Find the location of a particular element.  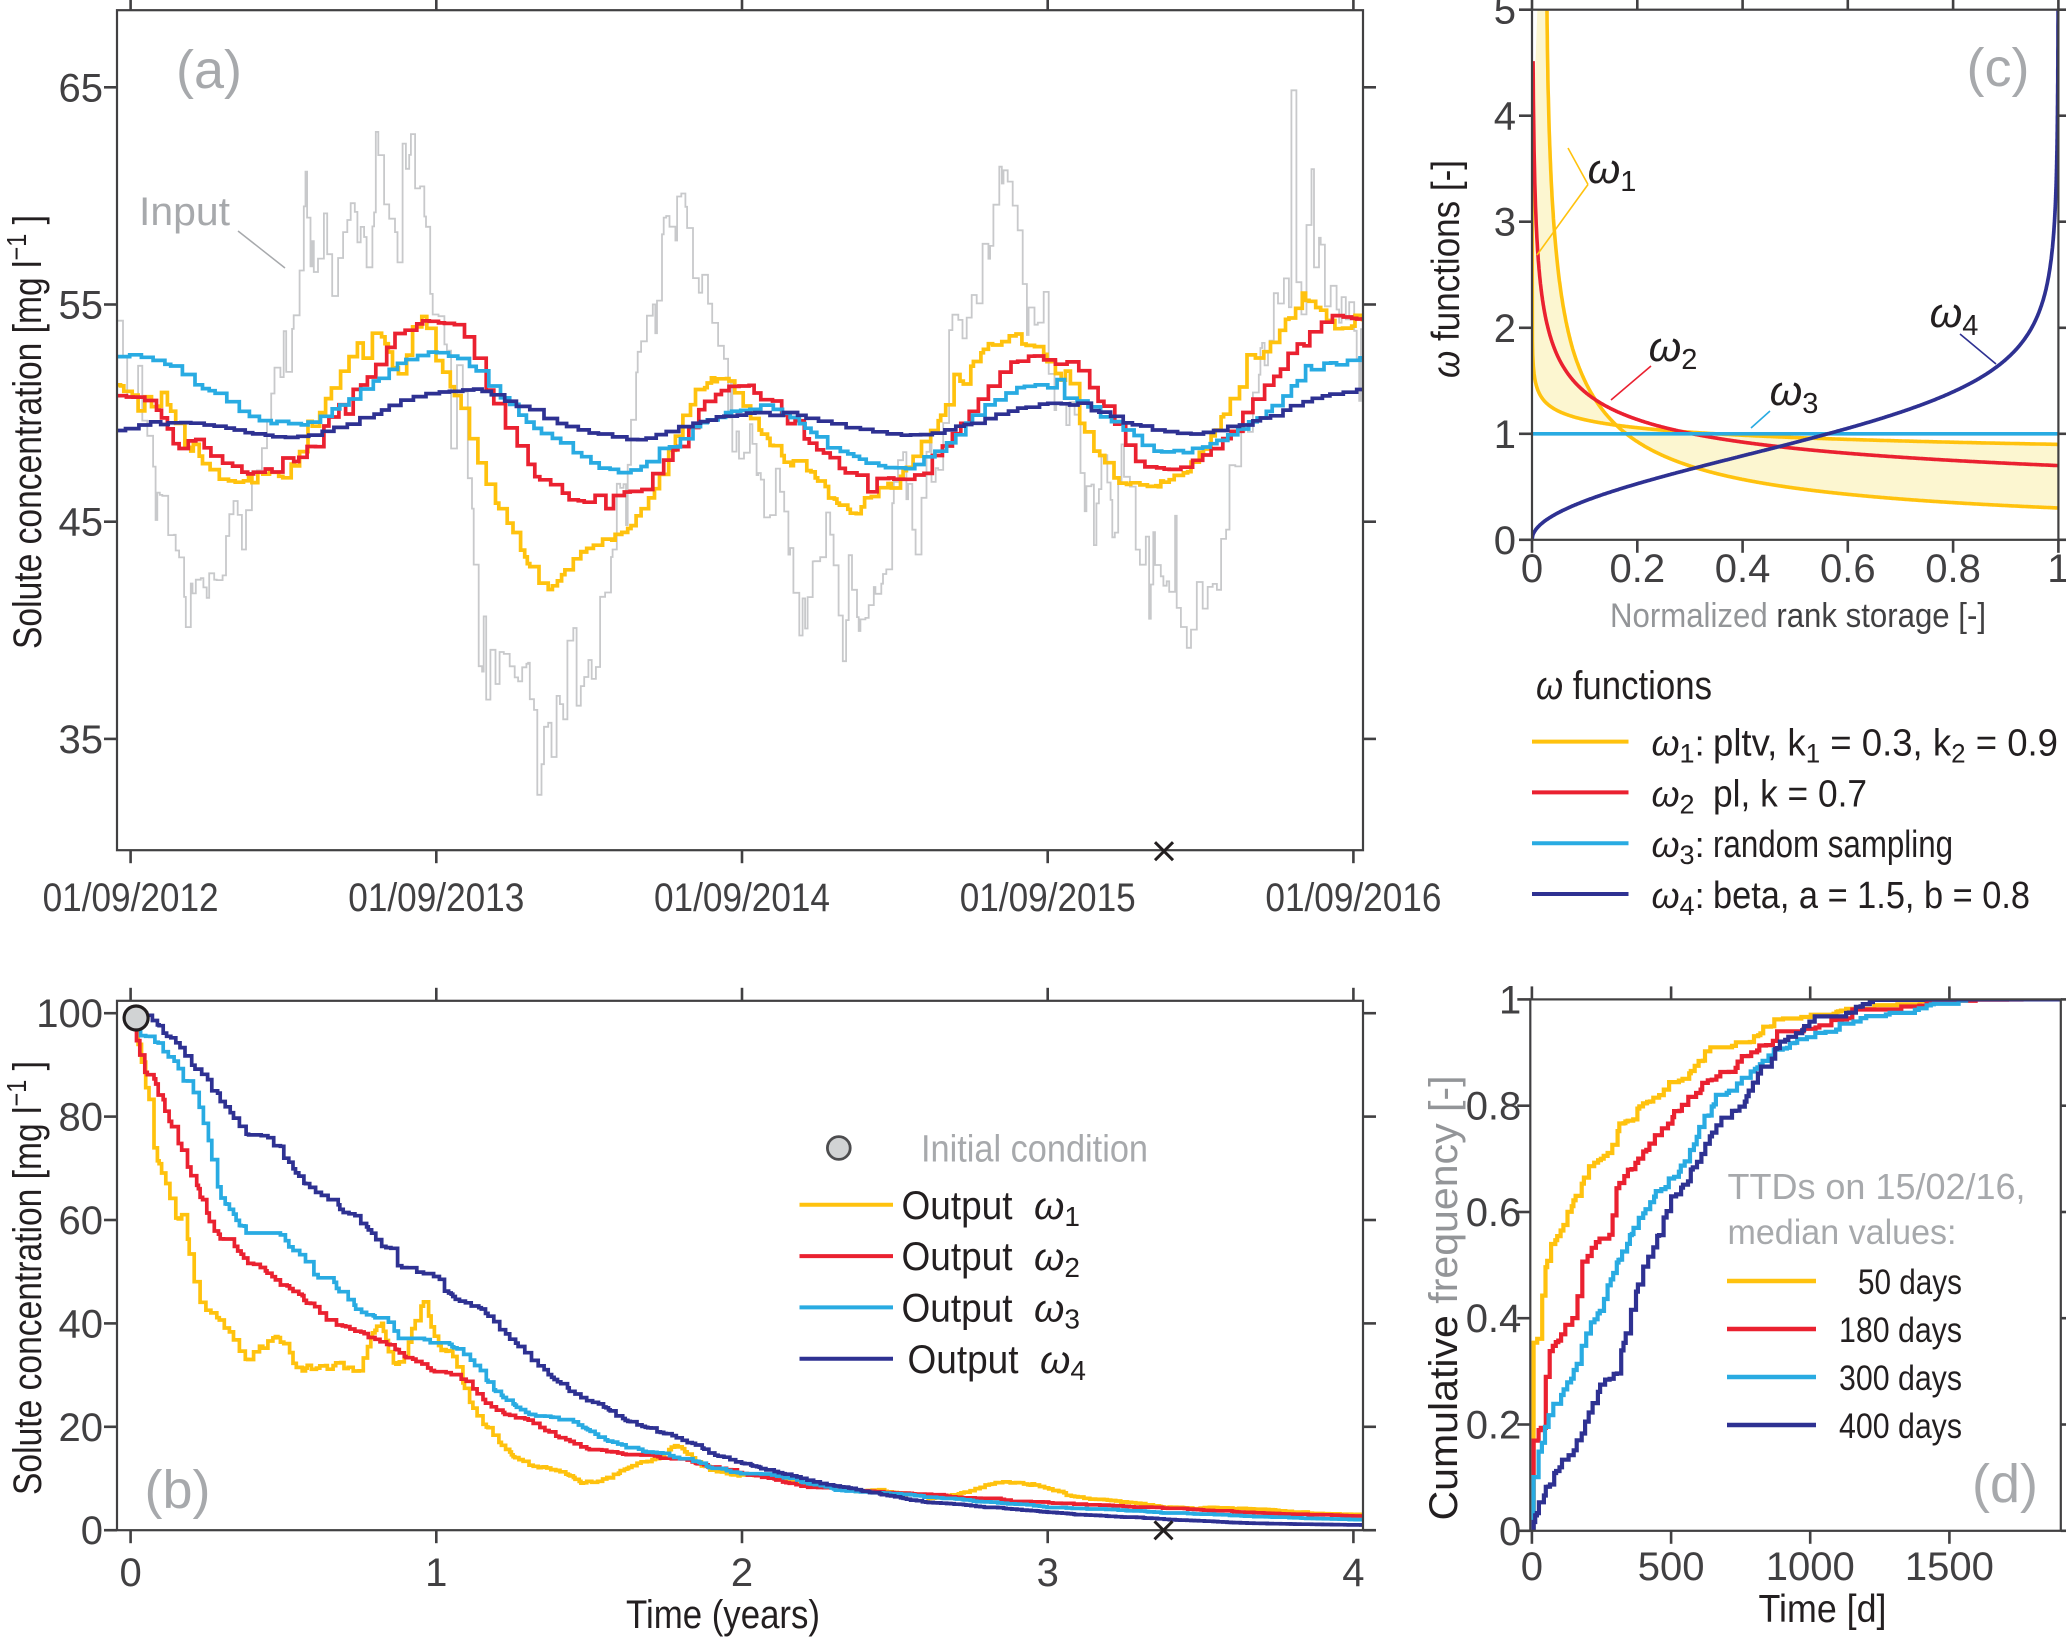

svg-text: 20 is located at coordinates (81, 1428).